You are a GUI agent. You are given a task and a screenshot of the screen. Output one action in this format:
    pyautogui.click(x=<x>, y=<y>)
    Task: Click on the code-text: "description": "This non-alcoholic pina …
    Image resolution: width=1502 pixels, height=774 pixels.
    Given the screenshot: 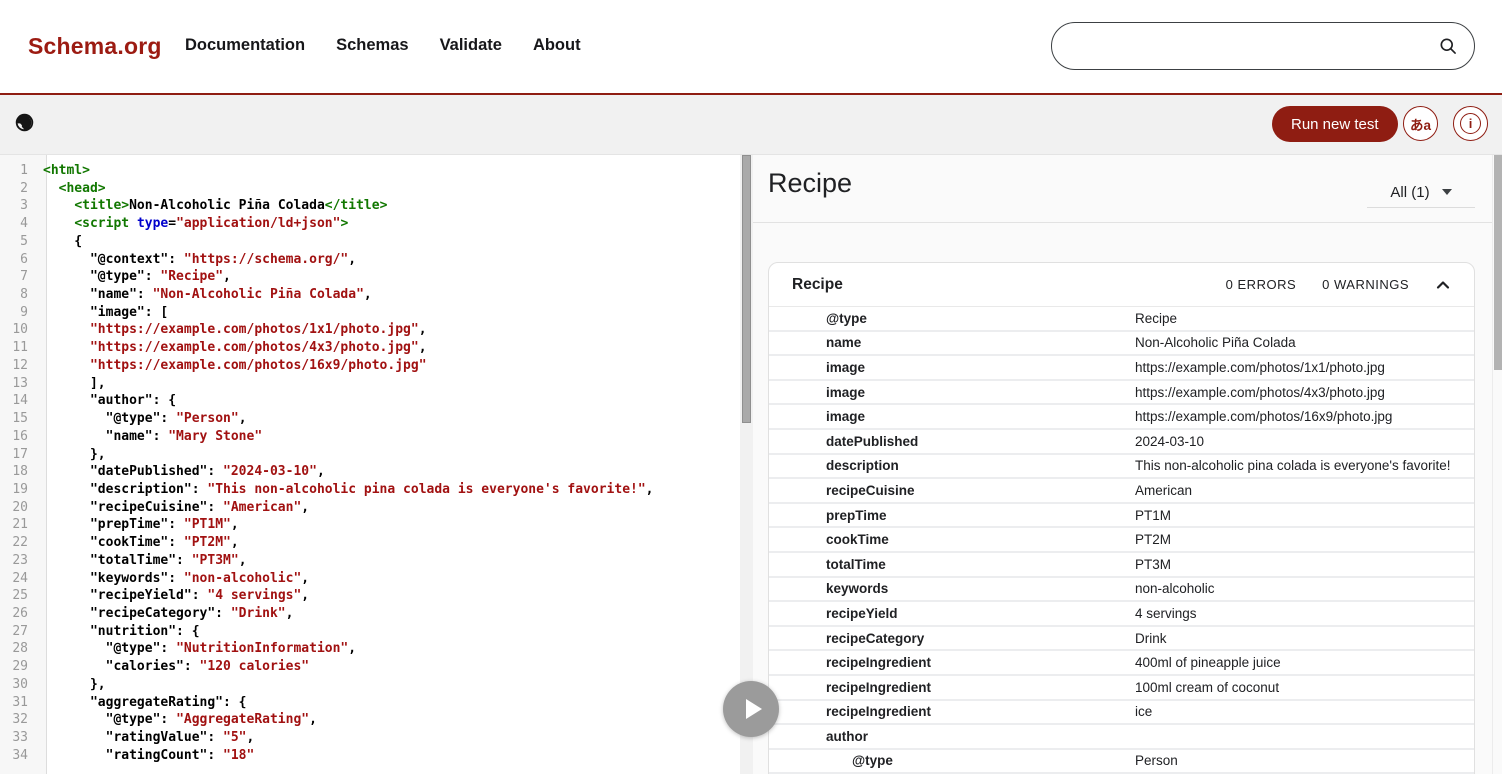 What is the action you would take?
    pyautogui.click(x=348, y=489)
    